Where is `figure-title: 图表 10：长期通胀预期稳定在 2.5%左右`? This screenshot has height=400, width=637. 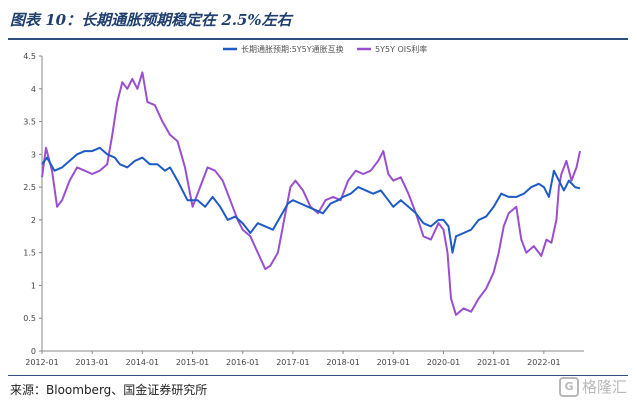 figure-title: 图表 10：长期通胀预期稳定在 2.5%左右 is located at coordinates (151, 20).